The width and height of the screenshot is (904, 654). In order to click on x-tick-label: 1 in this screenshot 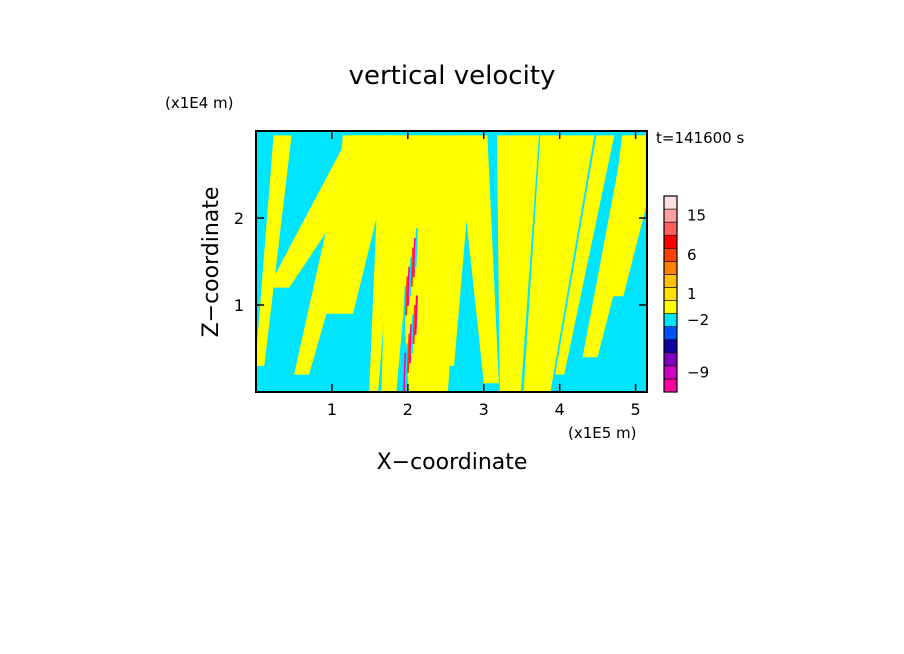, I will do `click(332, 409)`.